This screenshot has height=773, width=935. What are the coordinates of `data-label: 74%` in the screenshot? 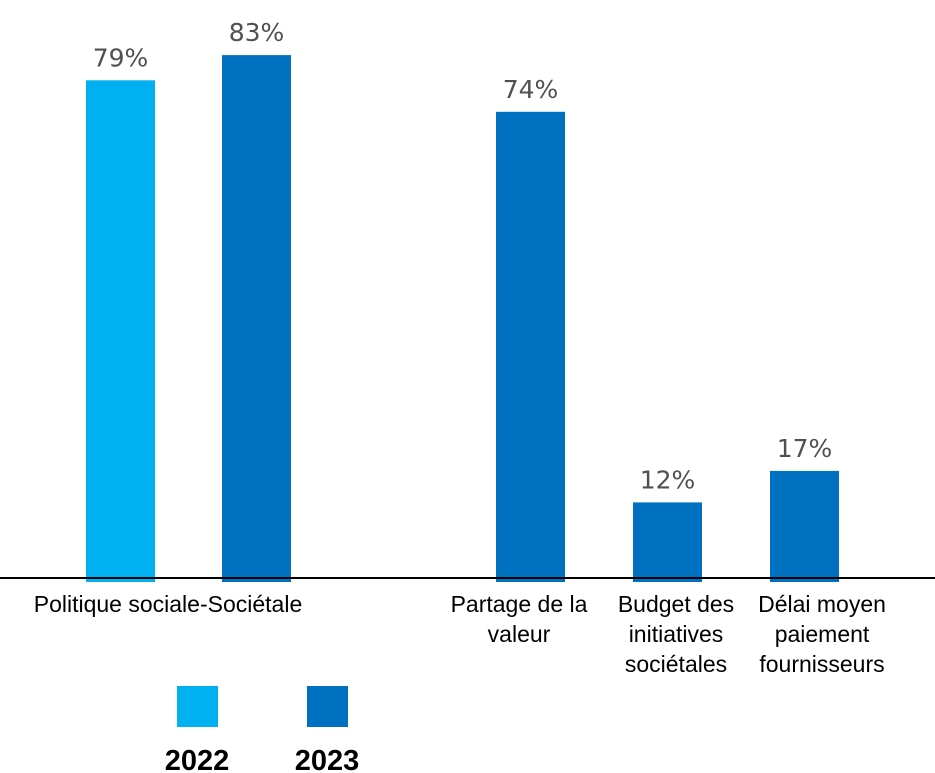 It's located at (531, 89).